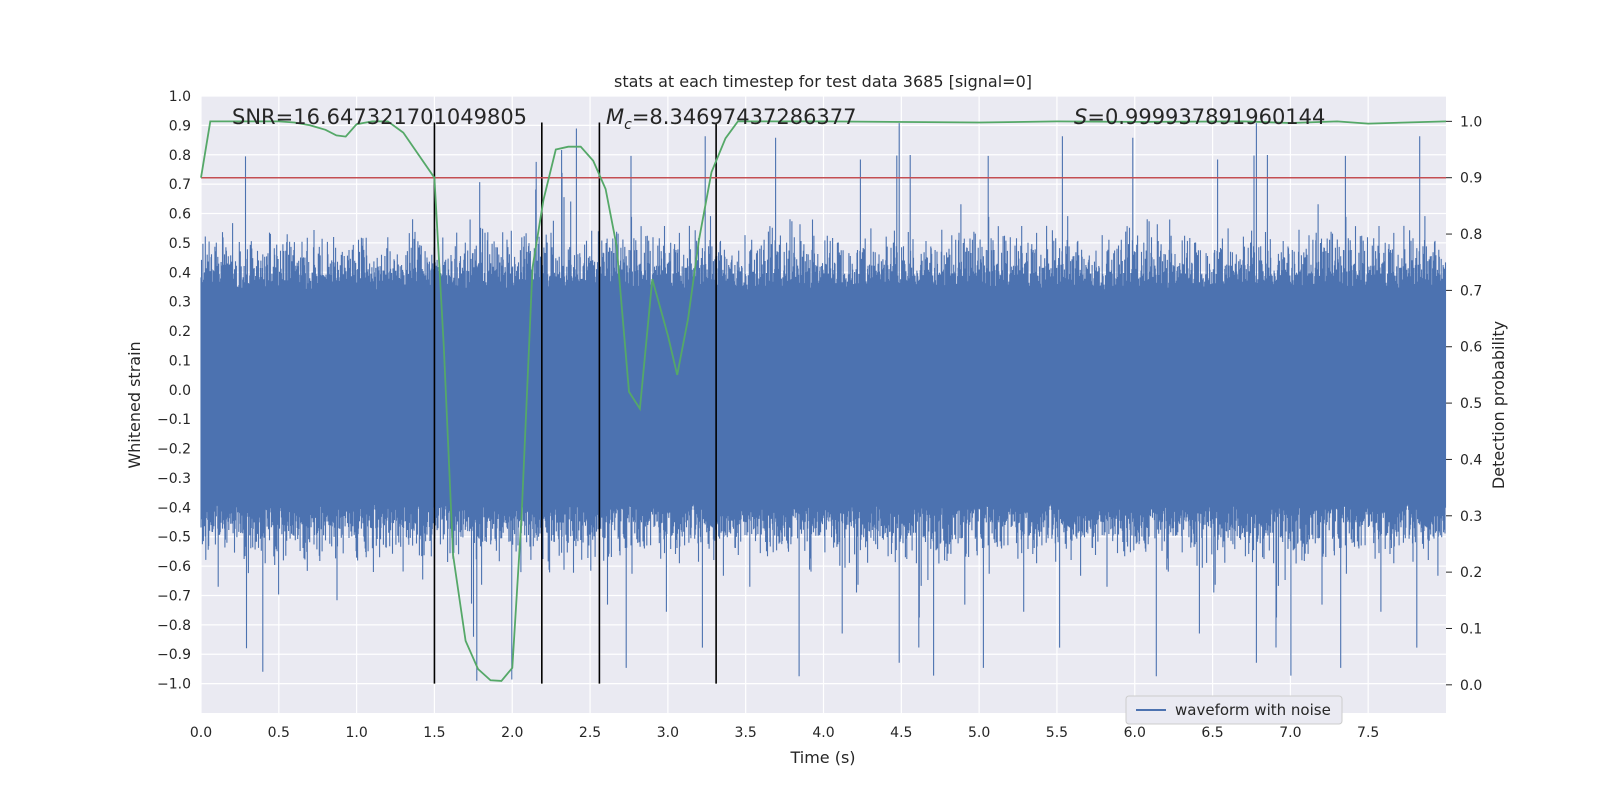 The width and height of the screenshot is (1600, 800). Describe the element at coordinates (1471, 291) in the screenshot. I see `y2-tick-label: 0.7` at that location.